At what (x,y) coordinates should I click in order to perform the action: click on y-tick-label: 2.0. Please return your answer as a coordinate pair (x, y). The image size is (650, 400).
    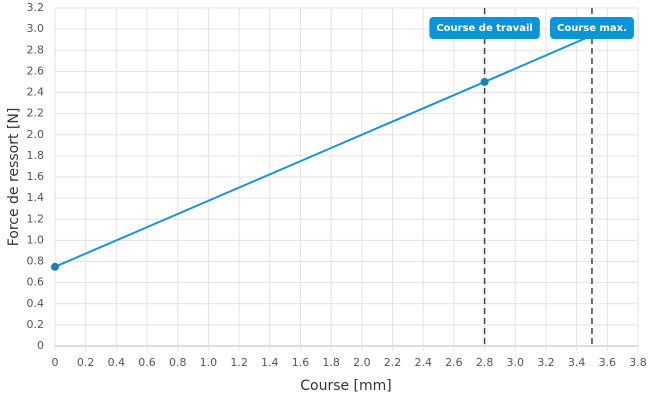
    Looking at the image, I should click on (36, 134).